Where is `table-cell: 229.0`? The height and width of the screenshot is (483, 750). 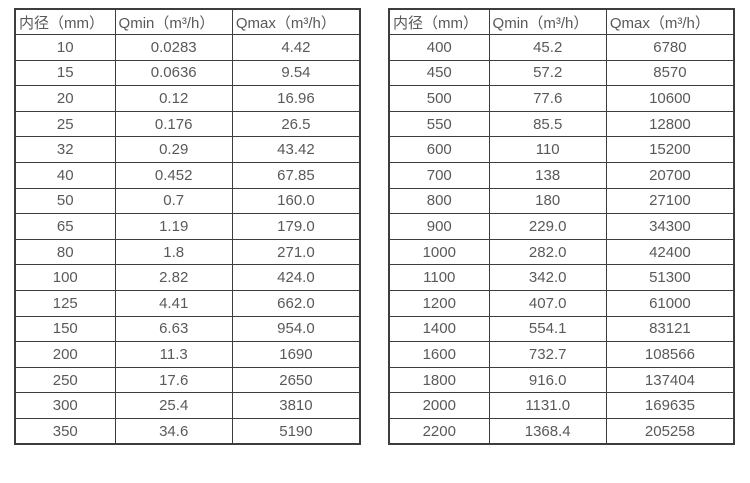 table-cell: 229.0 is located at coordinates (547, 226).